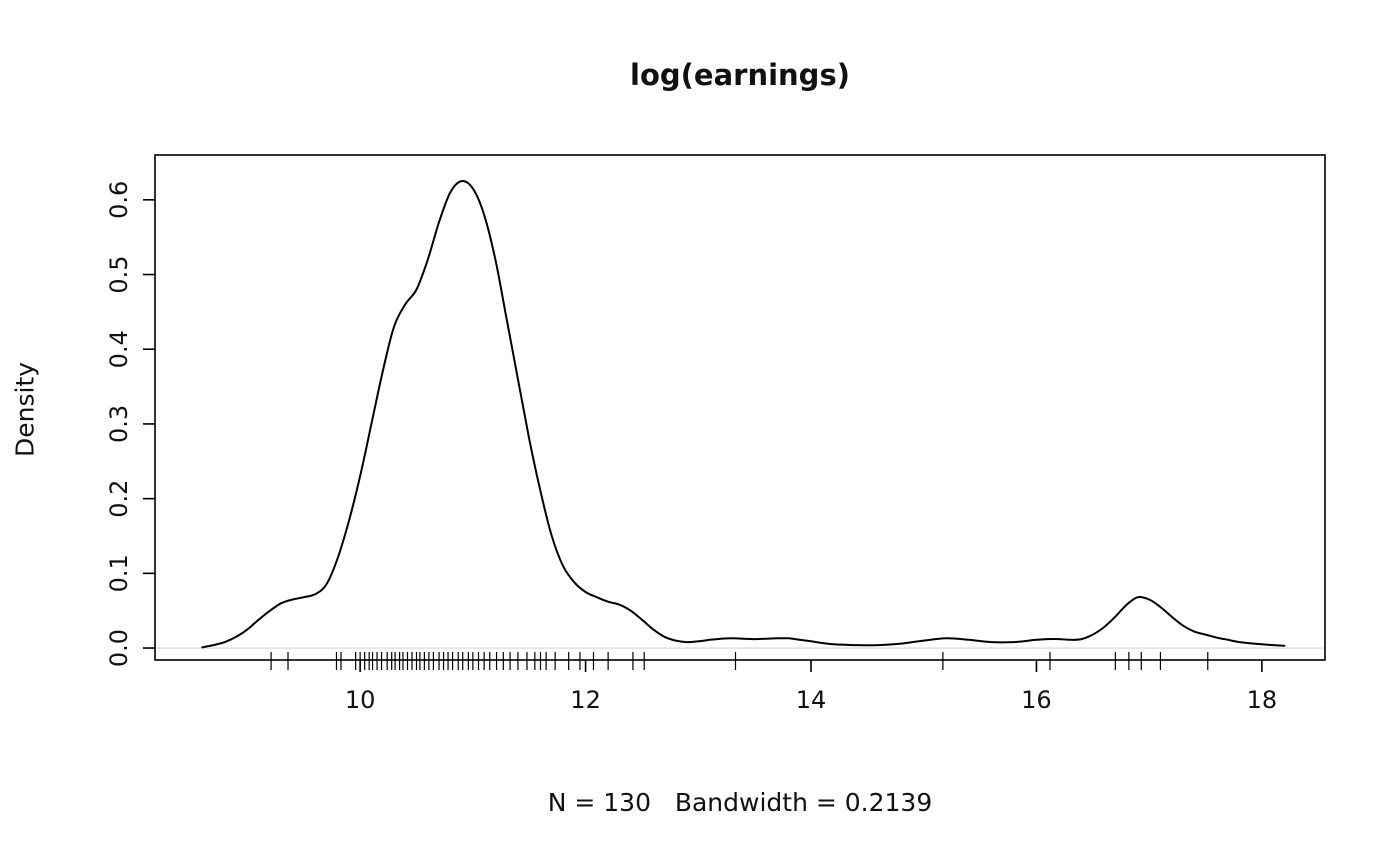 This screenshot has width=1400, height=866. Describe the element at coordinates (1036, 700) in the screenshot. I see `svg-text: 16` at that location.